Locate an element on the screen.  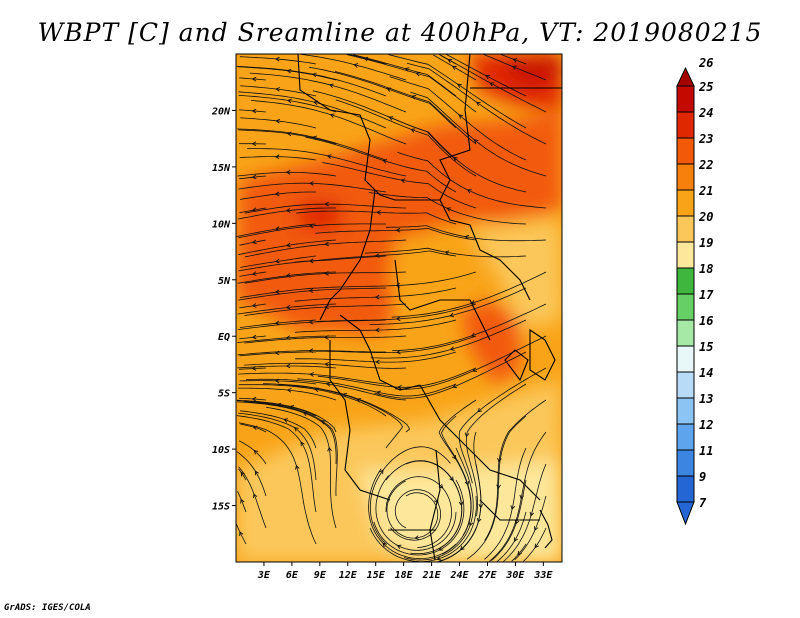
lon-tick-label: 18E is located at coordinates (404, 575).